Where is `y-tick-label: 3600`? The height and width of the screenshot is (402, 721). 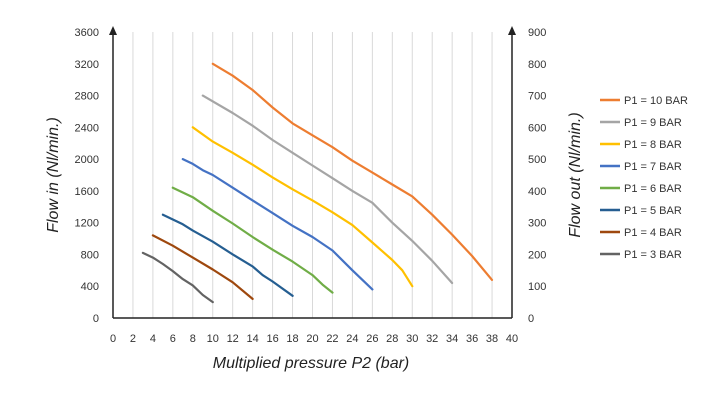
y-tick-label: 3600 is located at coordinates (87, 33).